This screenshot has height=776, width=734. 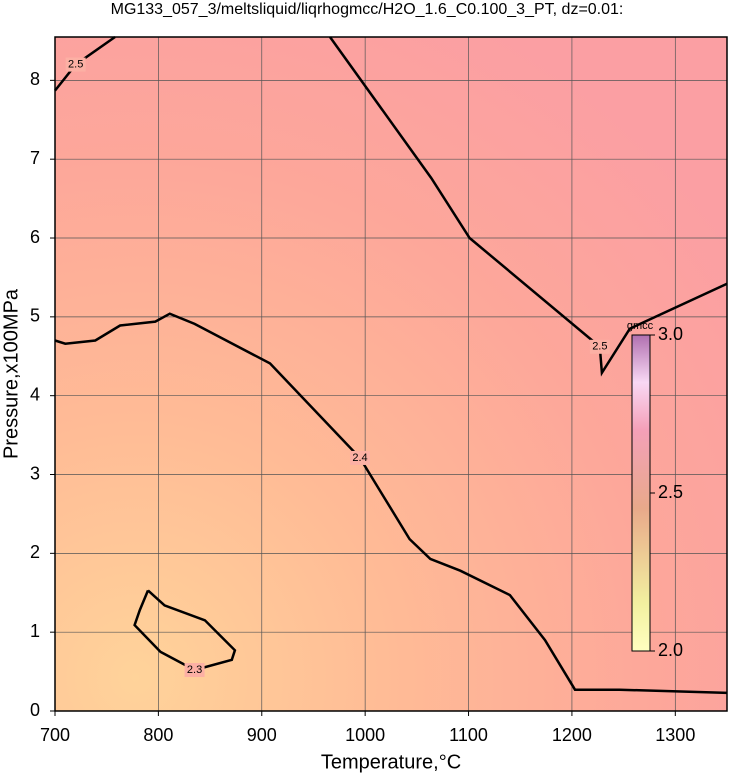 What do you see at coordinates (35, 631) in the screenshot?
I see `y-tick-label: 1` at bounding box center [35, 631].